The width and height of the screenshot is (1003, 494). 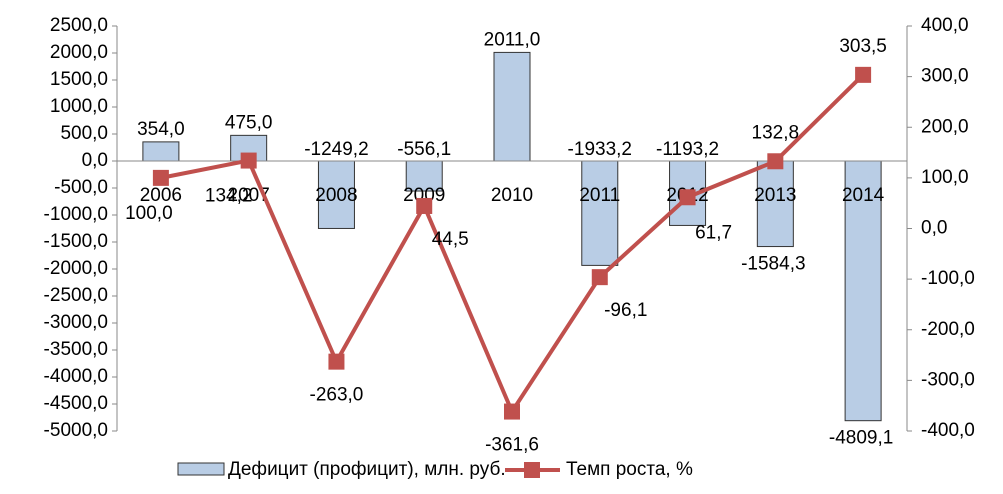 I want to click on y-tick-label: 1500,0, so click(x=79, y=79).